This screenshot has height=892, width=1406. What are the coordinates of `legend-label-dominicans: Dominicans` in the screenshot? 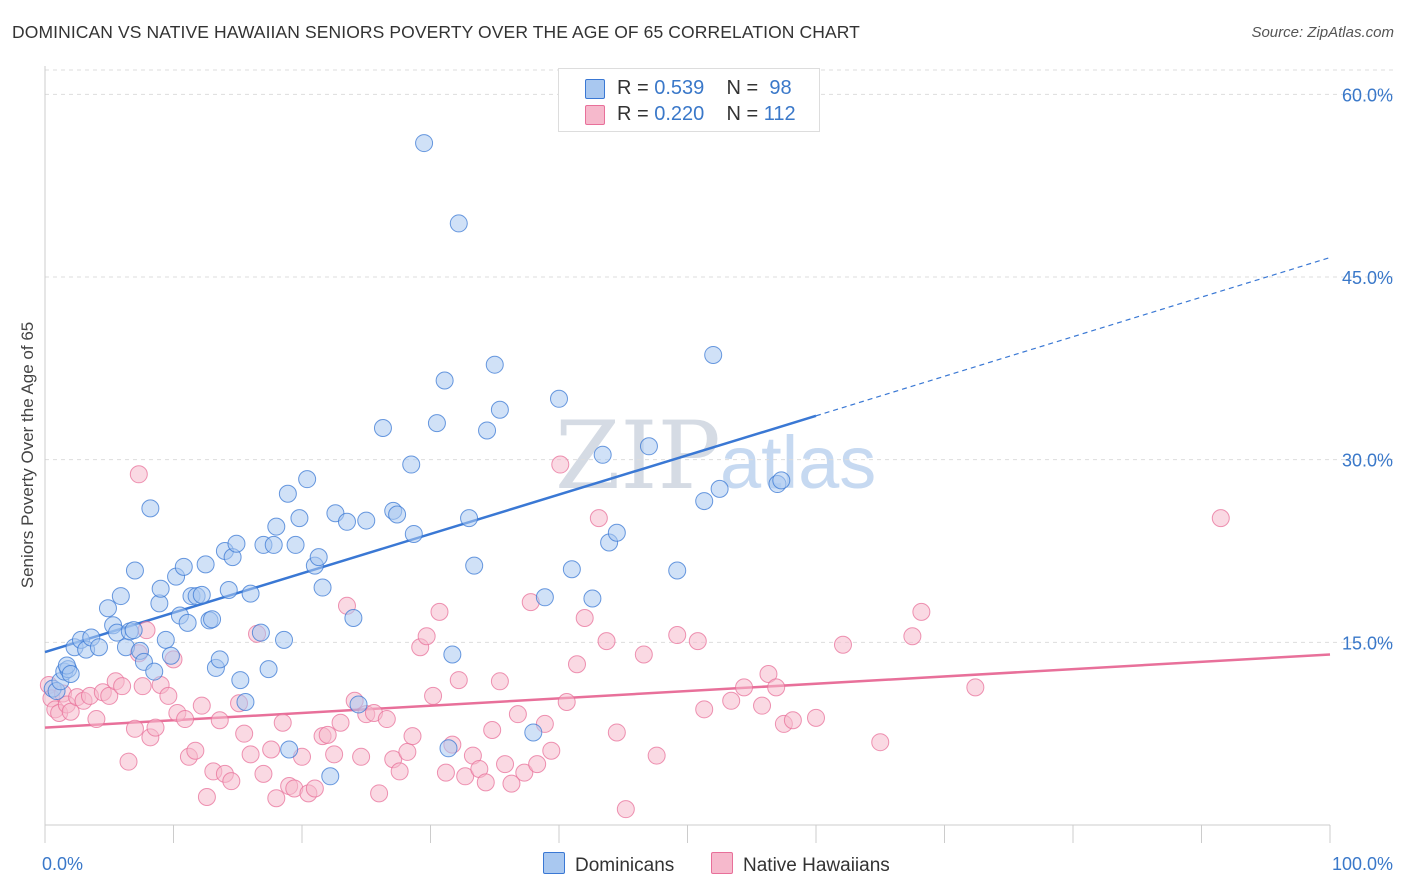 It's located at (625, 865).